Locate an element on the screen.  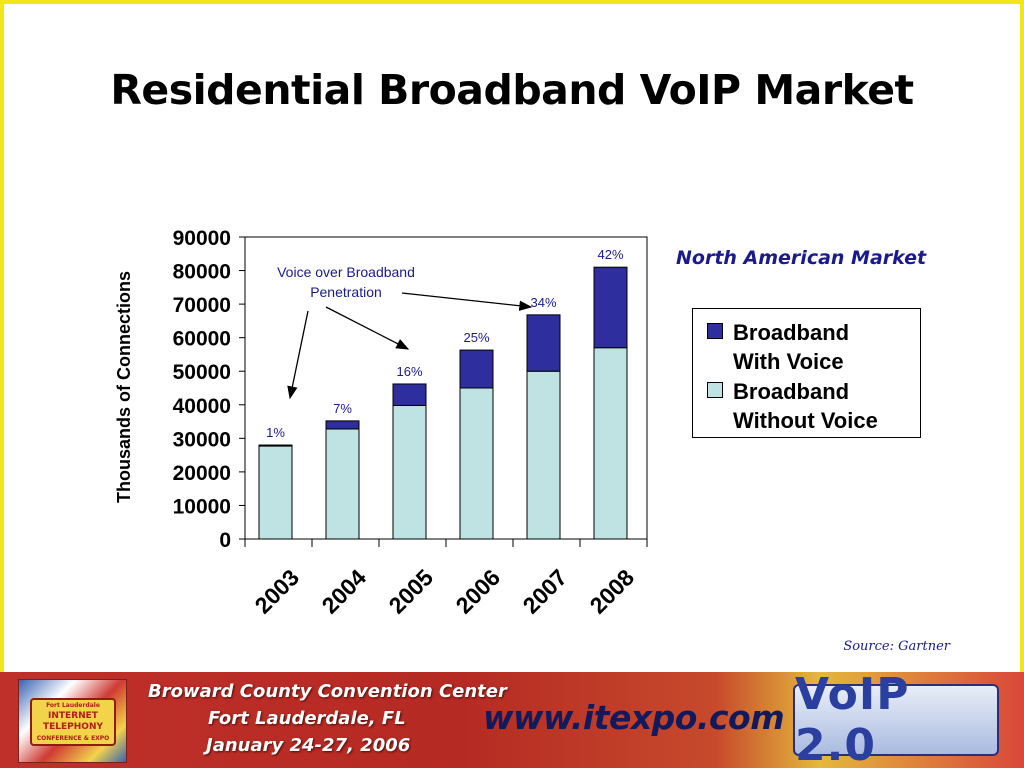
annotation: Voice over Broadband Penetration is located at coordinates (346, 282).